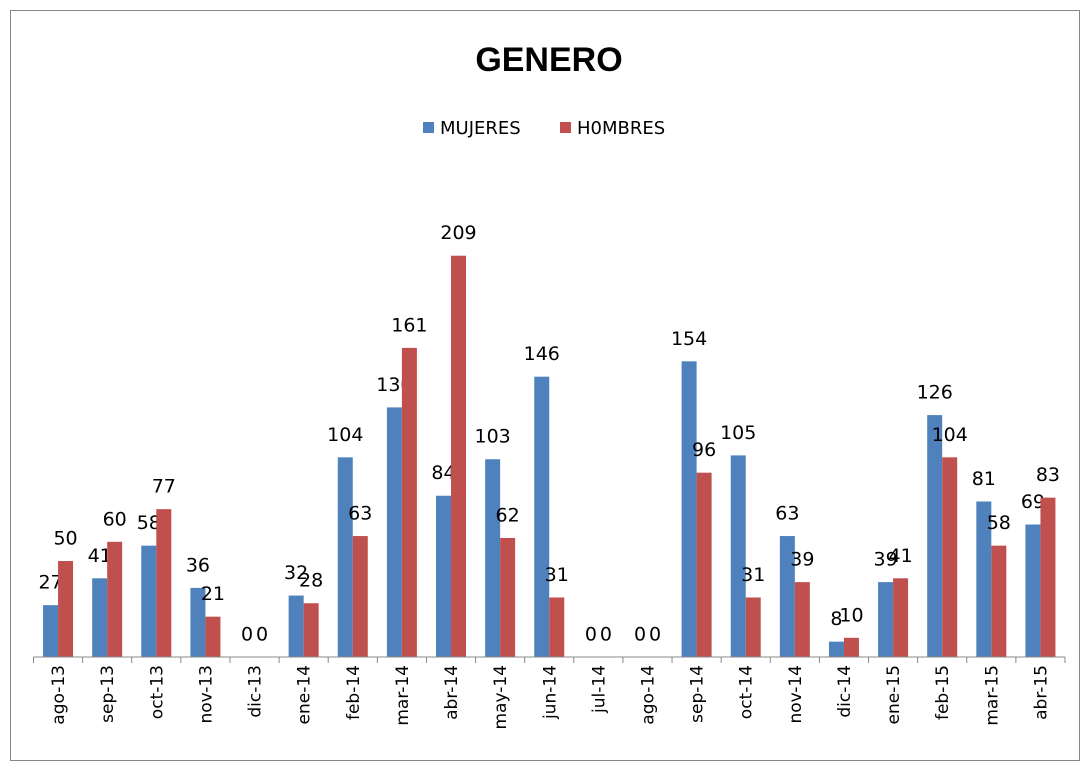 The height and width of the screenshot is (762, 1081). What do you see at coordinates (458, 233) in the screenshot?
I see `data-label: 209` at bounding box center [458, 233].